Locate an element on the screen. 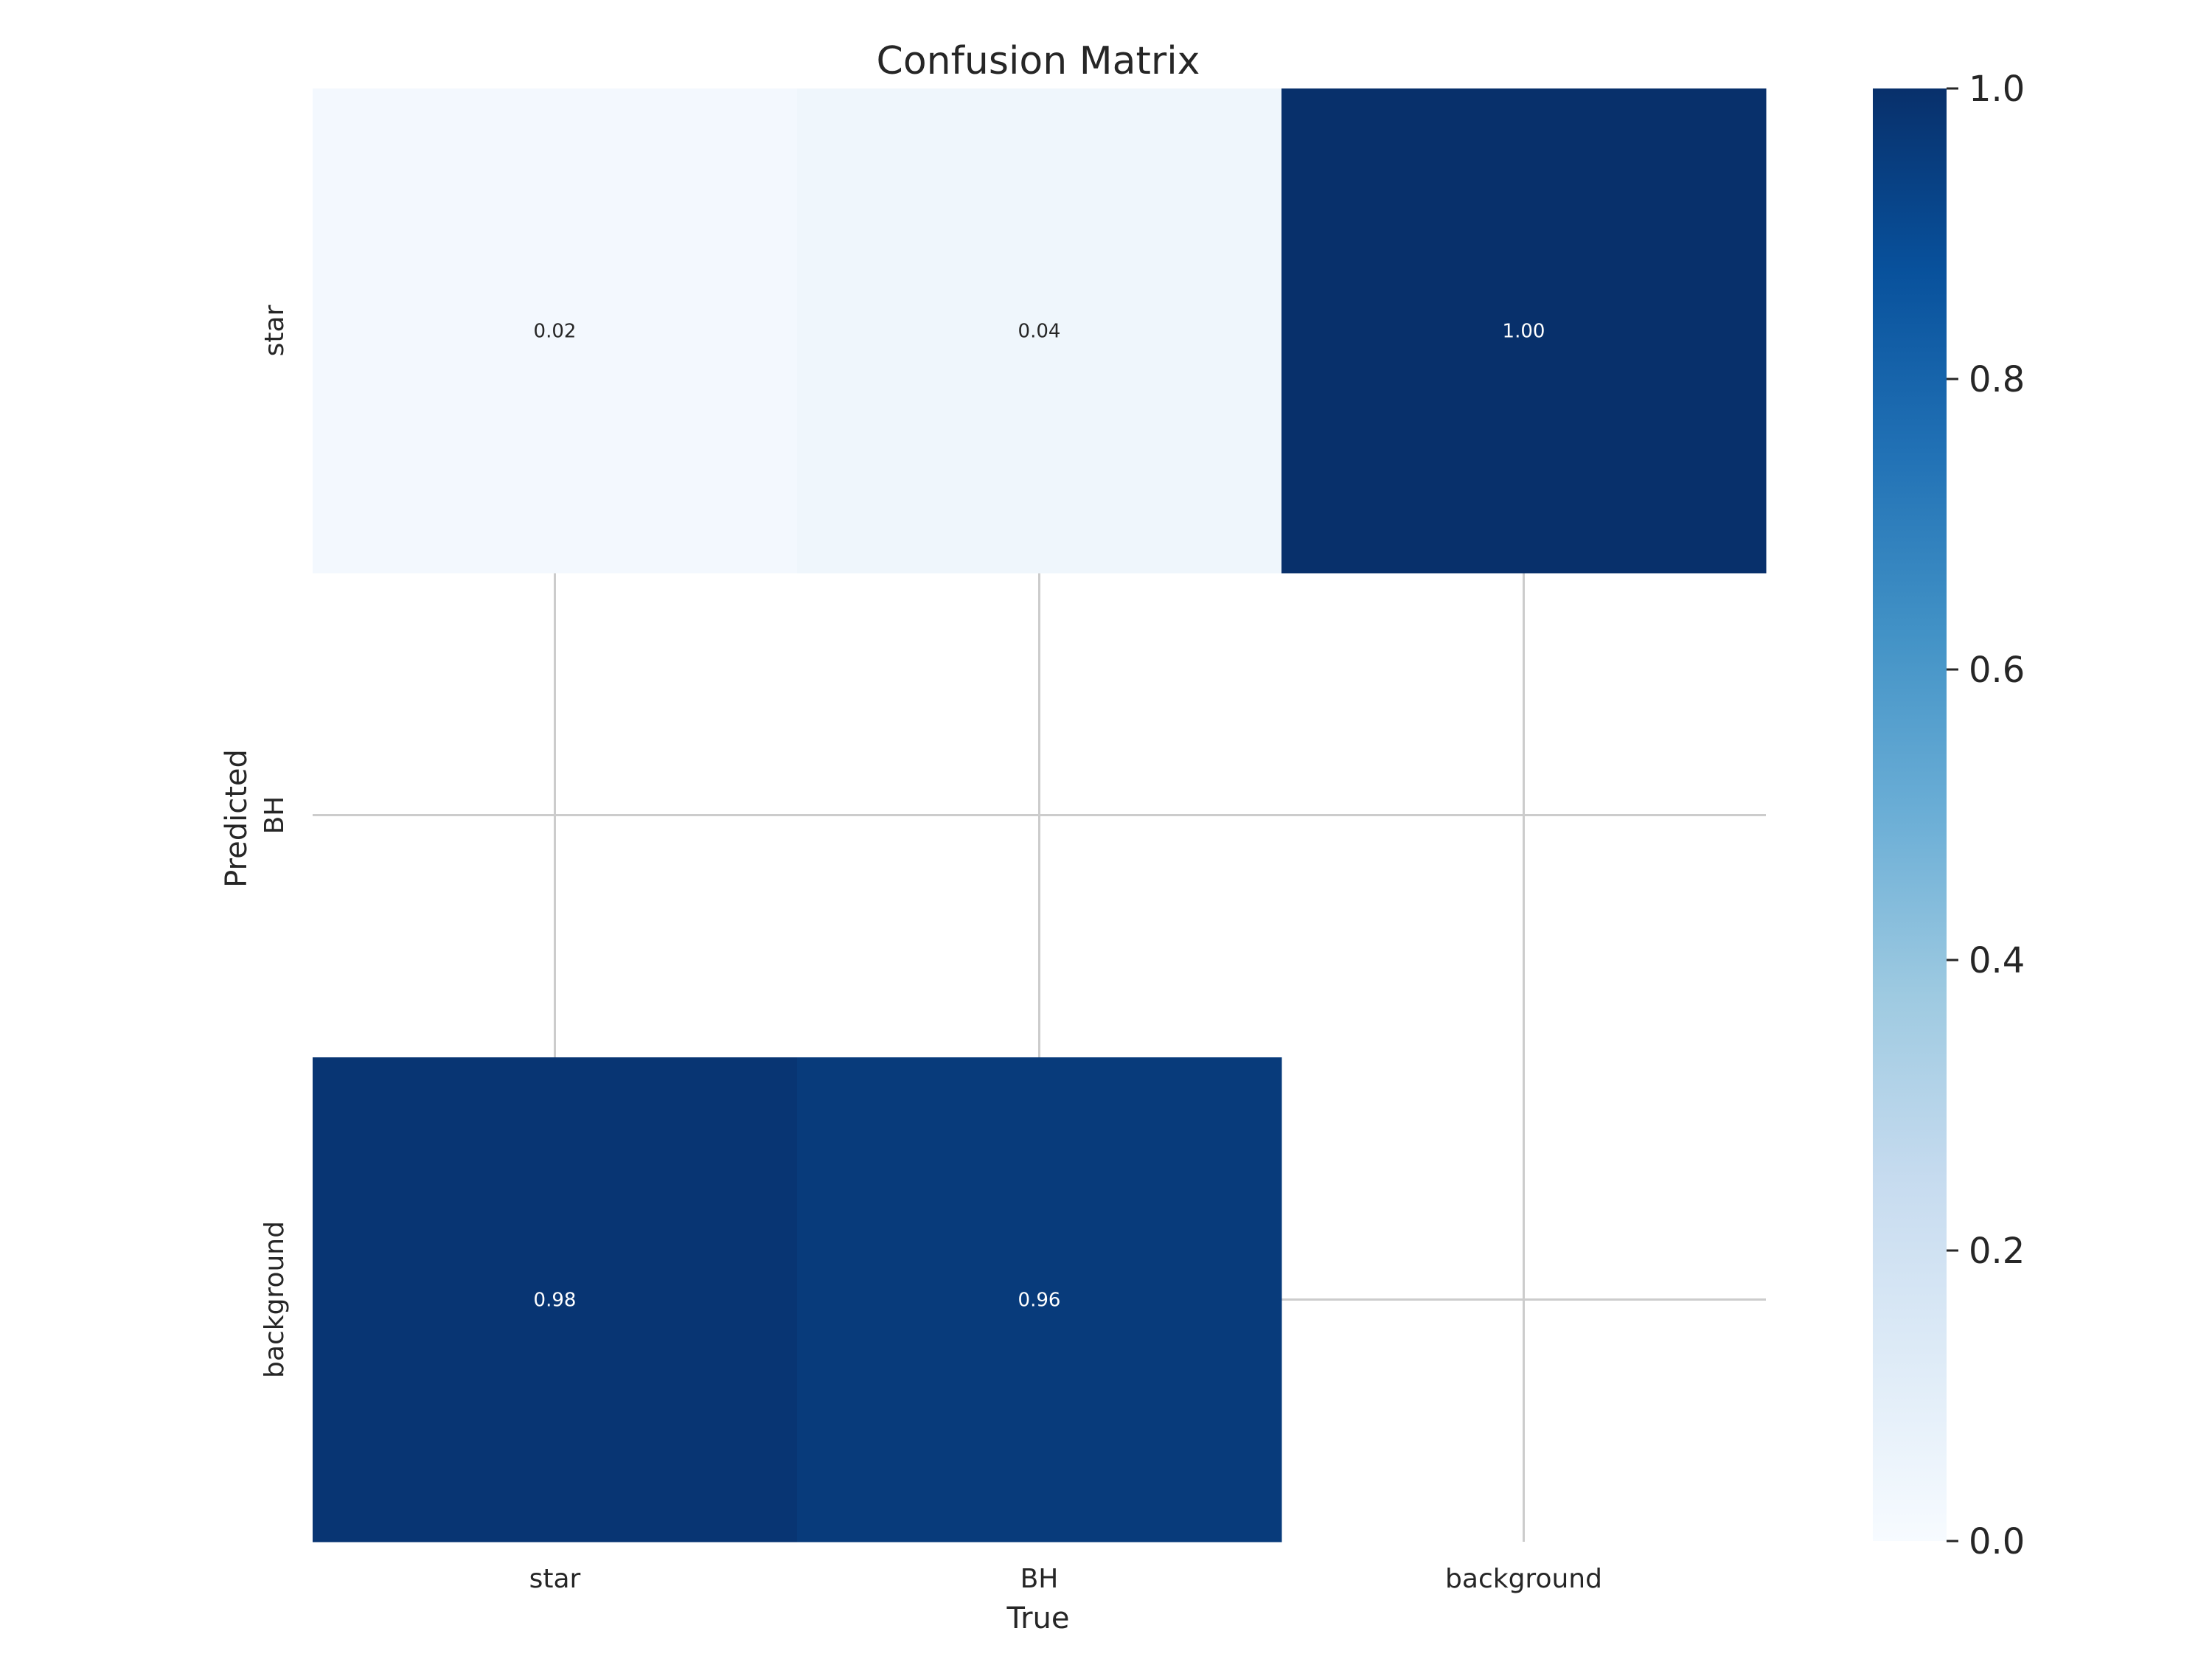 This screenshot has width=2212, height=1659. x-tick-label: BH is located at coordinates (1039, 1579).